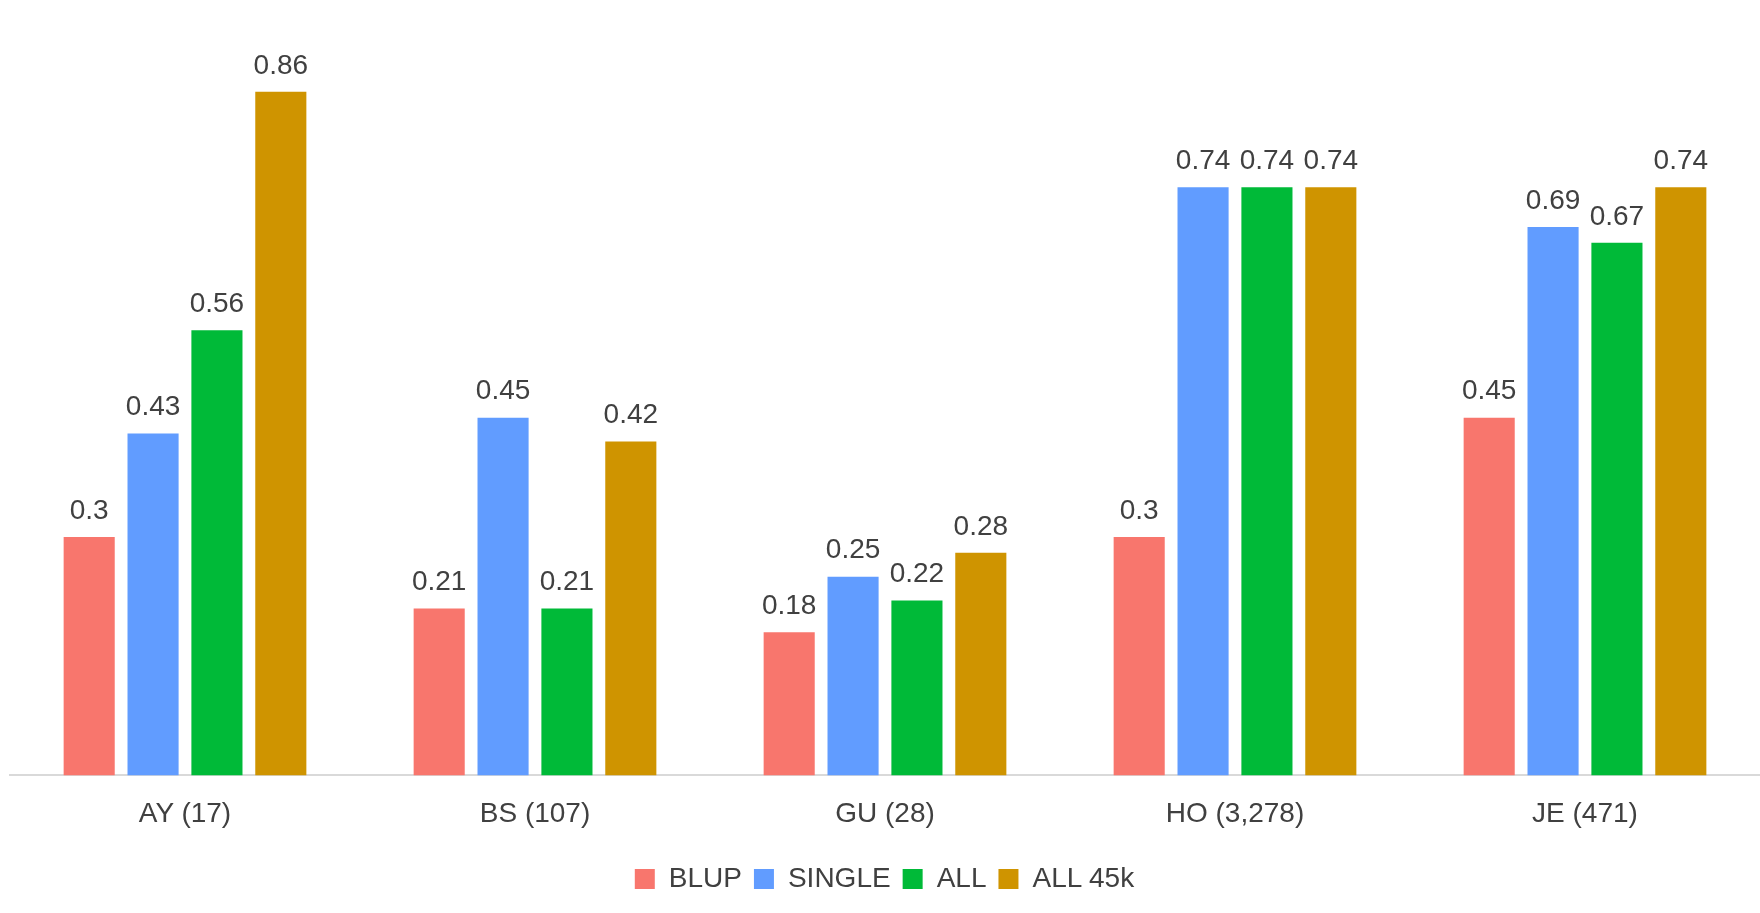 This screenshot has height=913, width=1760. What do you see at coordinates (185, 812) in the screenshot?
I see `x-tick-label: AY (17)` at bounding box center [185, 812].